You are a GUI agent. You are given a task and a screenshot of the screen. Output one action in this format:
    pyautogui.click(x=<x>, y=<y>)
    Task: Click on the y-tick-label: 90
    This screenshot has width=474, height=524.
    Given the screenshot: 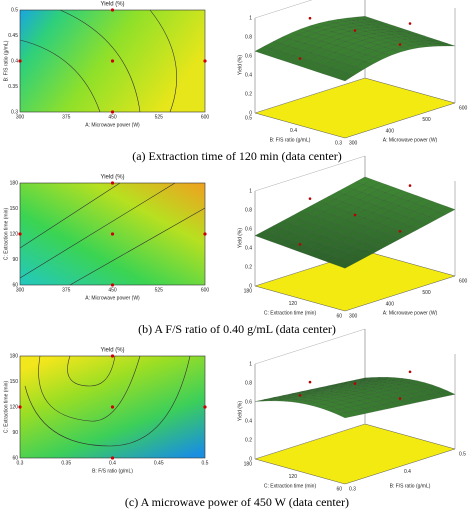 What is the action you would take?
    pyautogui.click(x=15, y=433)
    